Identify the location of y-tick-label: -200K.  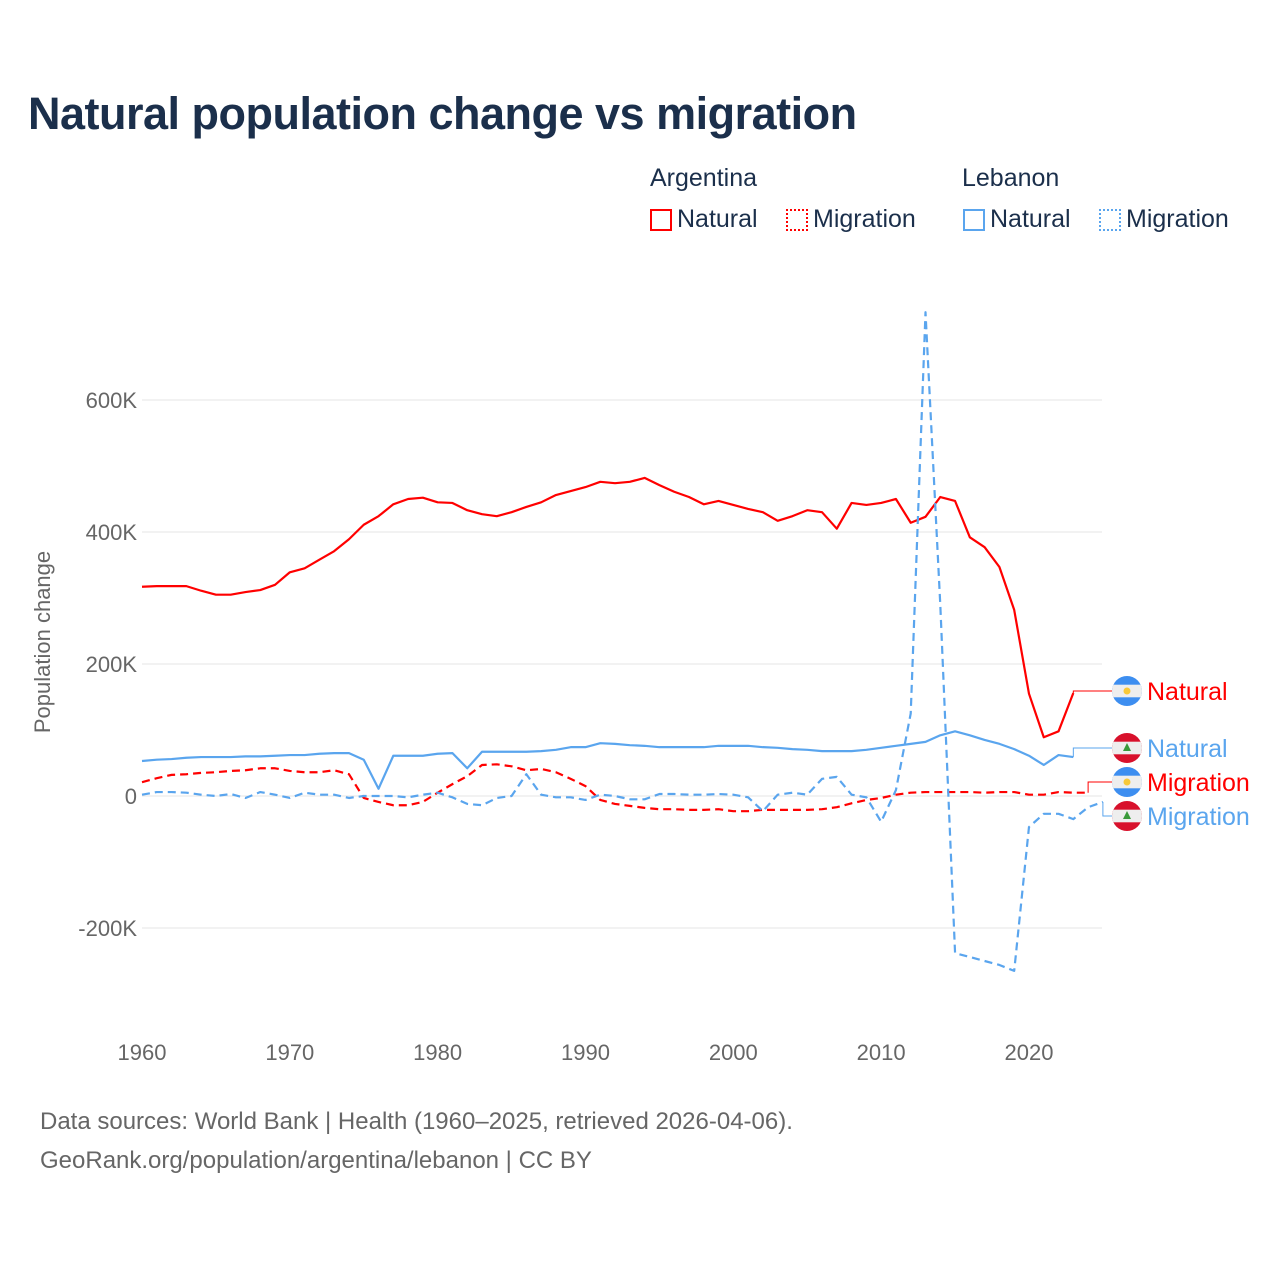
(107, 928).